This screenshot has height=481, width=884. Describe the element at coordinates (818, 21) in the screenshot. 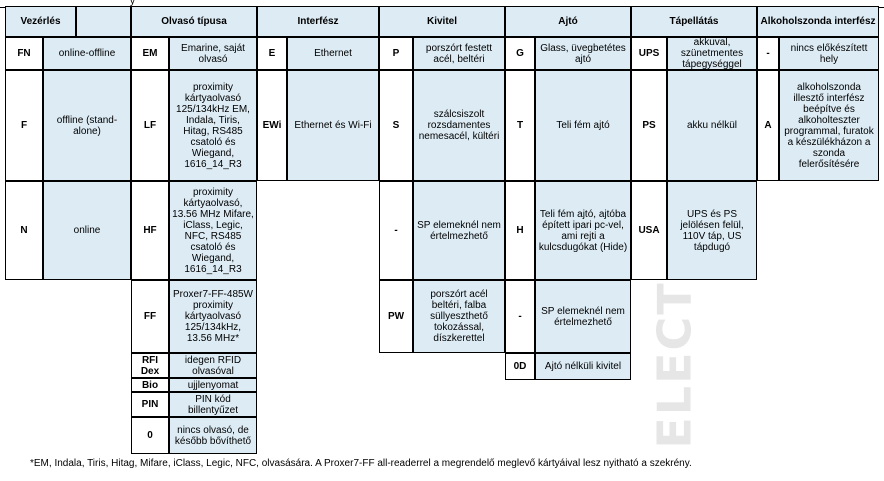

I see `header-alkohol: Alkoholszonda interfész` at that location.